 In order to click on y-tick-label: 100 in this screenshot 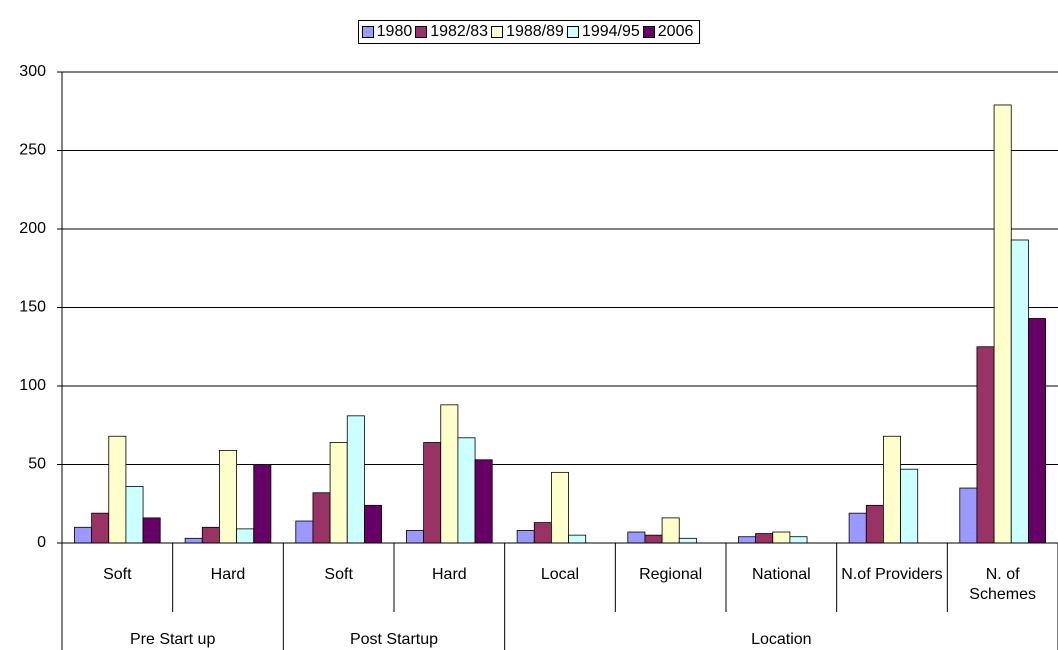, I will do `click(32, 385)`.